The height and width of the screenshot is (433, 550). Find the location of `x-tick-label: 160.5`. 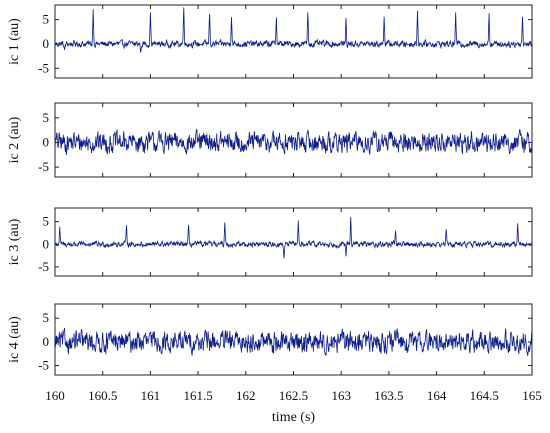

x-tick-label: 160.5 is located at coordinates (102, 395).